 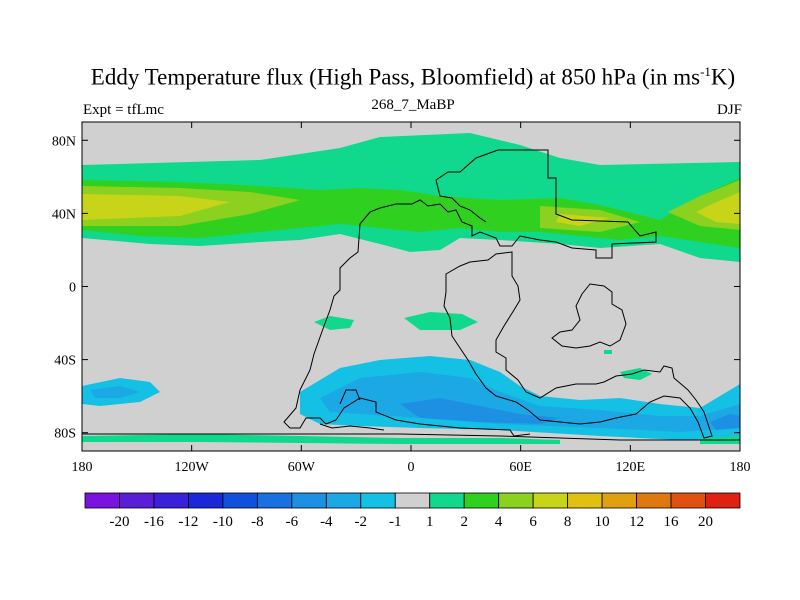 What do you see at coordinates (395, 522) in the screenshot?
I see `colorbar-label: -1` at bounding box center [395, 522].